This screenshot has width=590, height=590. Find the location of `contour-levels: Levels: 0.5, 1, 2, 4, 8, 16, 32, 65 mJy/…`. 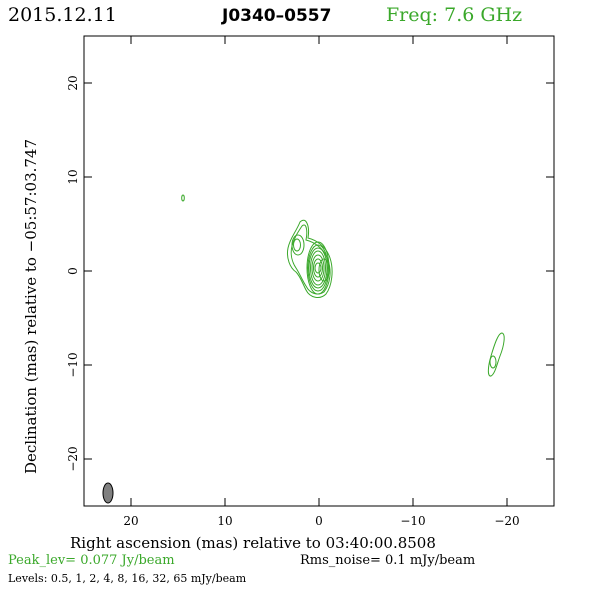

contour-levels: Levels: 0.5, 1, 2, 4, 8, 16, 32, 65 mJy/… is located at coordinates (127, 578).